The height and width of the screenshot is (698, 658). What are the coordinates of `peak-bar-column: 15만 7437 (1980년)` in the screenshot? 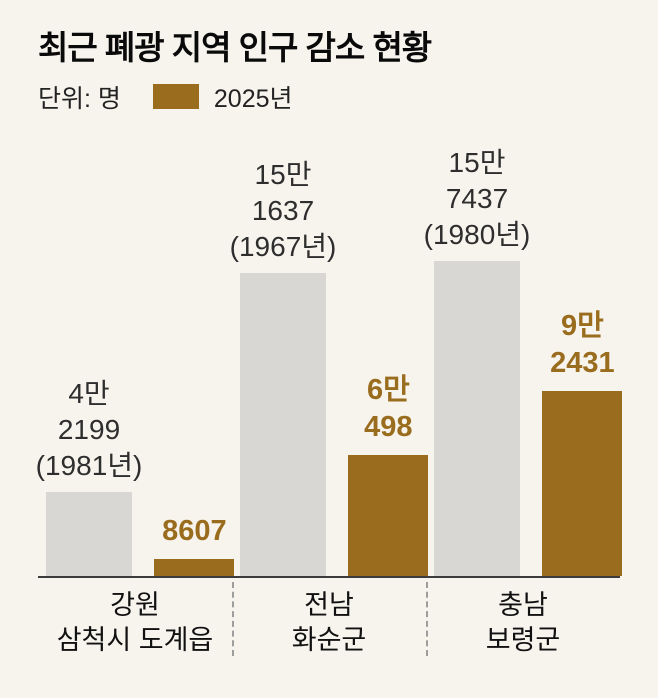 It's located at (477, 360).